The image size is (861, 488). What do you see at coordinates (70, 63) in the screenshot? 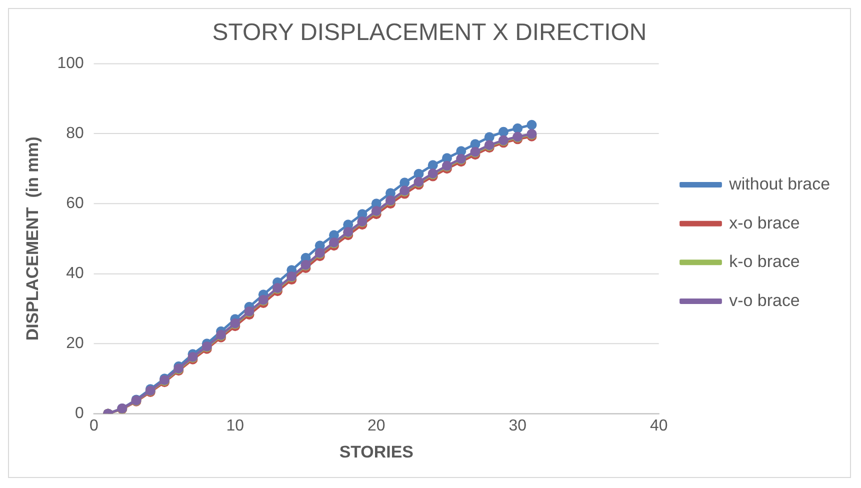
I see `y-tick-label: 100` at bounding box center [70, 63].